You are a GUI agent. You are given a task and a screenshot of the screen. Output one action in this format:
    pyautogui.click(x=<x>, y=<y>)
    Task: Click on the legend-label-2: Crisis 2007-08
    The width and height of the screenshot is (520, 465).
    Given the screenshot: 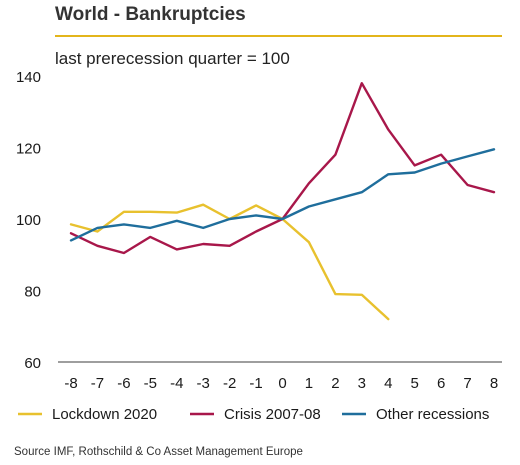 What is the action you would take?
    pyautogui.click(x=272, y=414)
    